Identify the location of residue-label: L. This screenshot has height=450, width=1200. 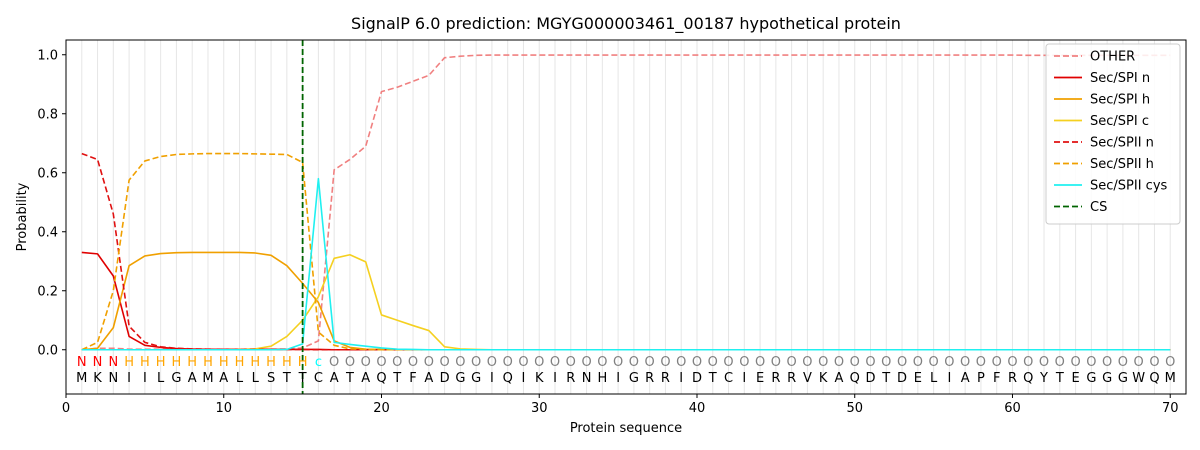
(934, 378).